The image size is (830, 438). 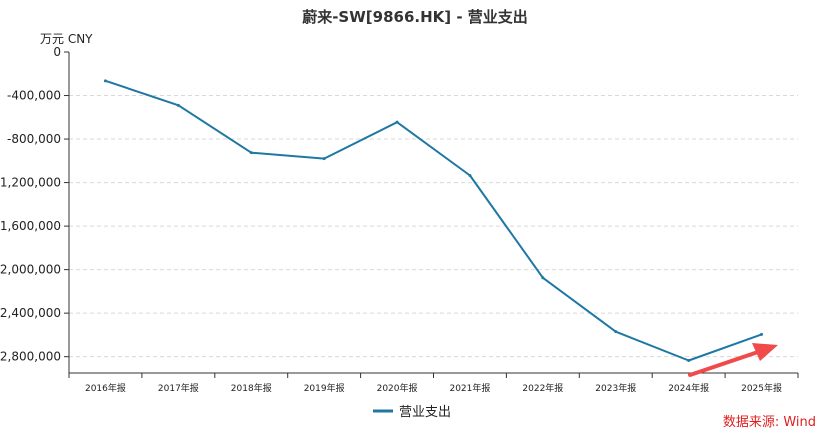 I want to click on x-tick-label: 2025年报, so click(x=761, y=388).